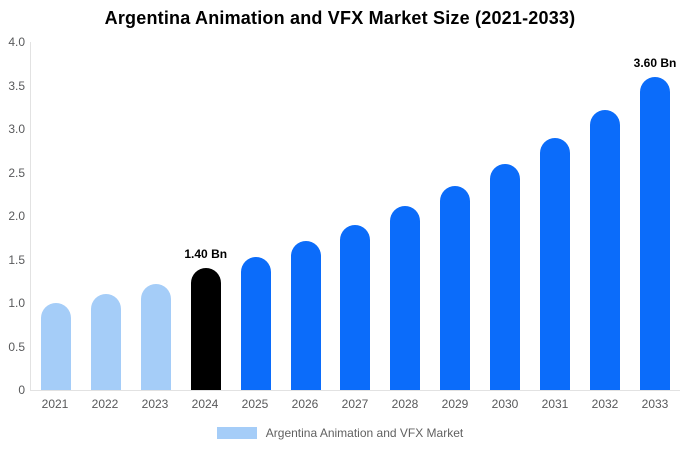 The width and height of the screenshot is (680, 450). Describe the element at coordinates (105, 342) in the screenshot. I see `bar-2022` at that location.